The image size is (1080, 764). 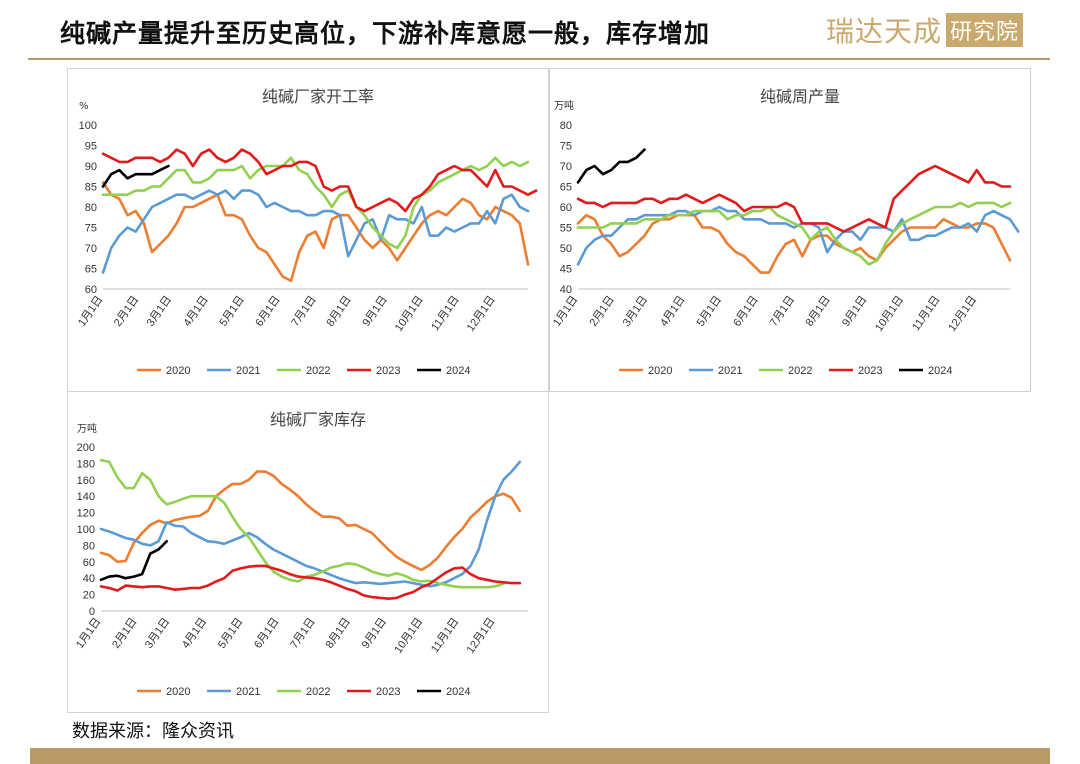 I want to click on y-tick-label: 160, so click(x=86, y=481).